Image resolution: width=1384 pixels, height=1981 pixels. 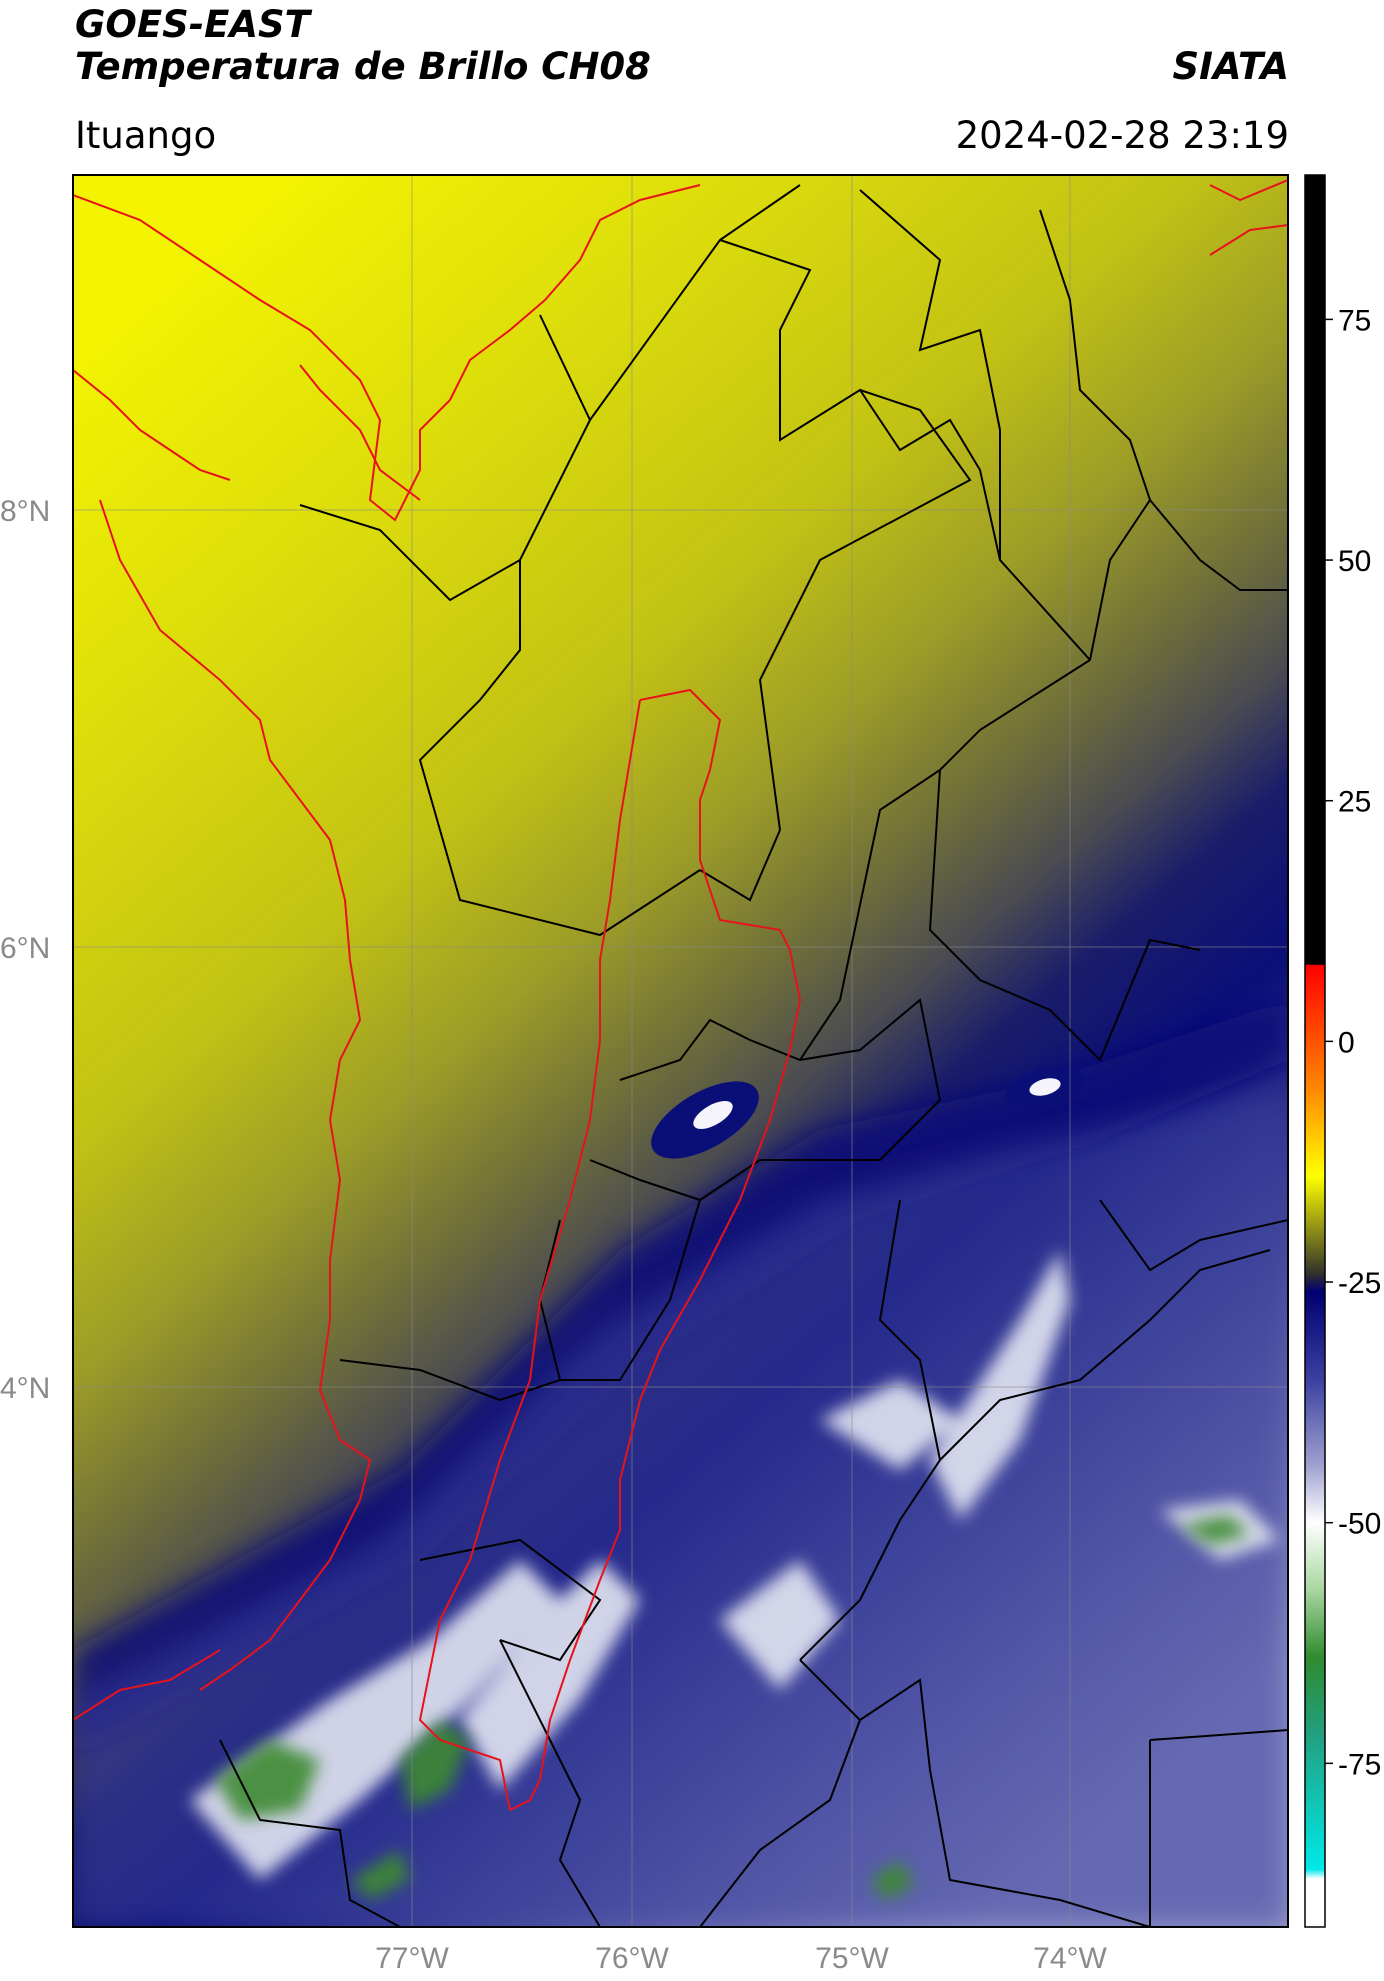 What do you see at coordinates (1354, 802) in the screenshot?
I see `colorbar-tick-label: 25` at bounding box center [1354, 802].